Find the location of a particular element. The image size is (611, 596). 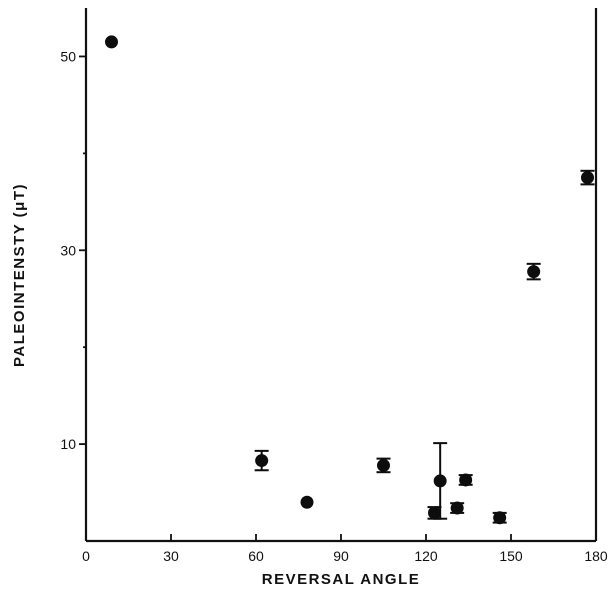

y-tick-label: 30 is located at coordinates (68, 250).